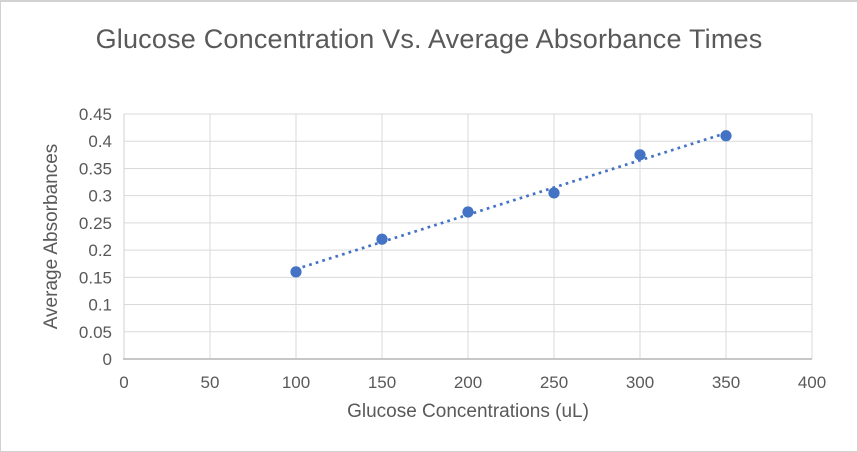 The image size is (858, 452). Describe the element at coordinates (107, 359) in the screenshot. I see `y-tick-label: 0` at that location.